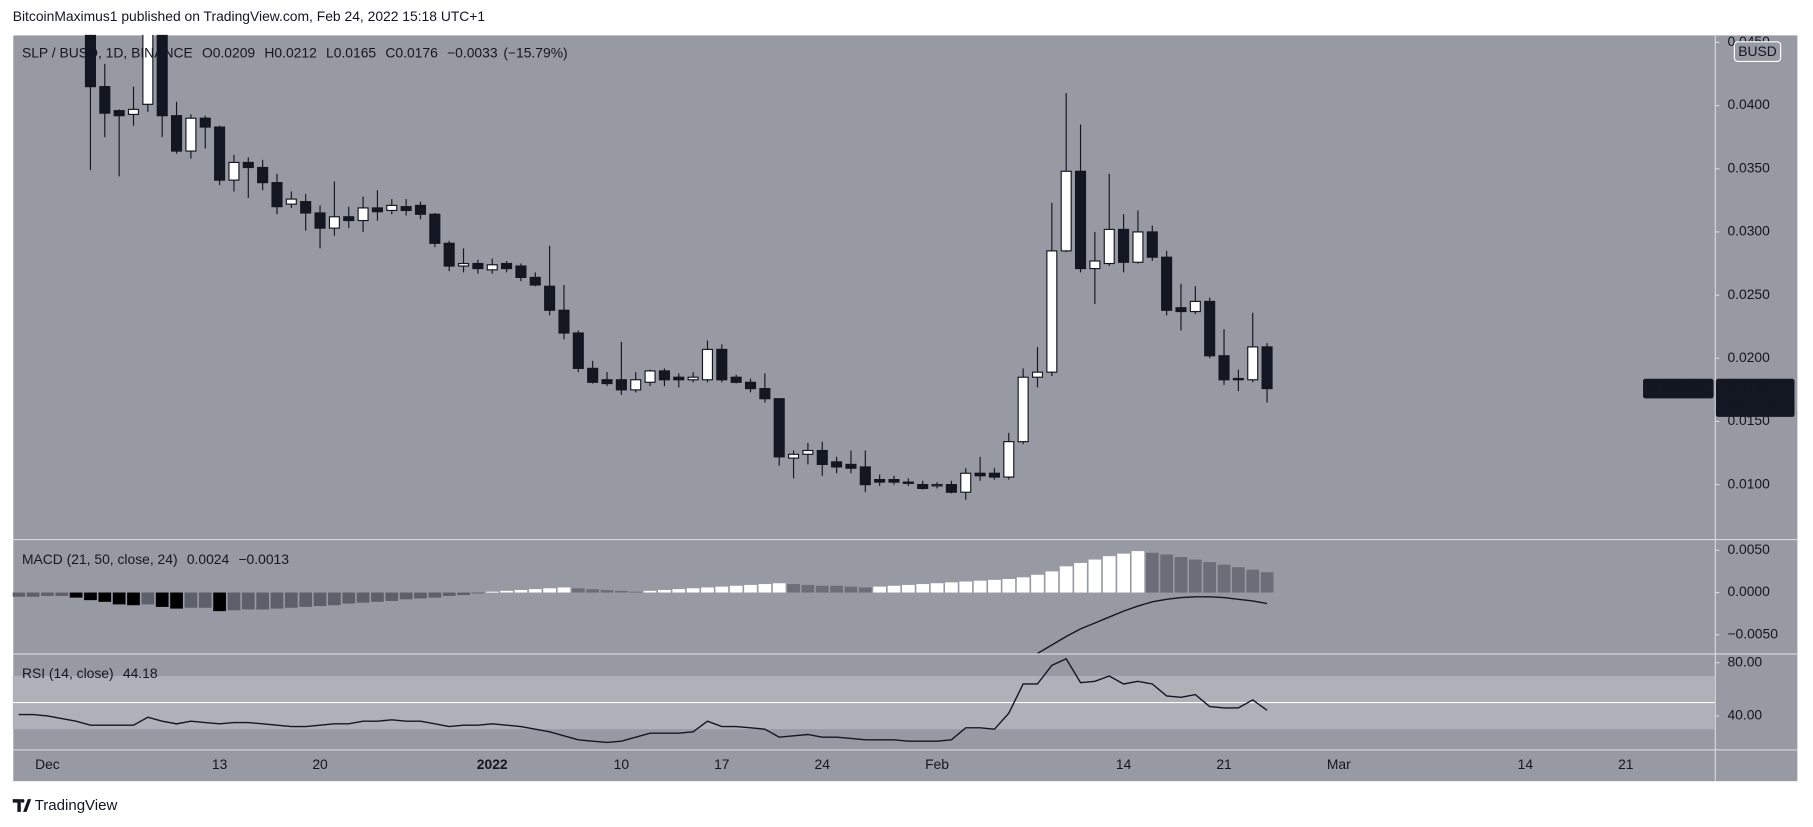  What do you see at coordinates (76, 805) in the screenshot?
I see `brand: TradingView` at bounding box center [76, 805].